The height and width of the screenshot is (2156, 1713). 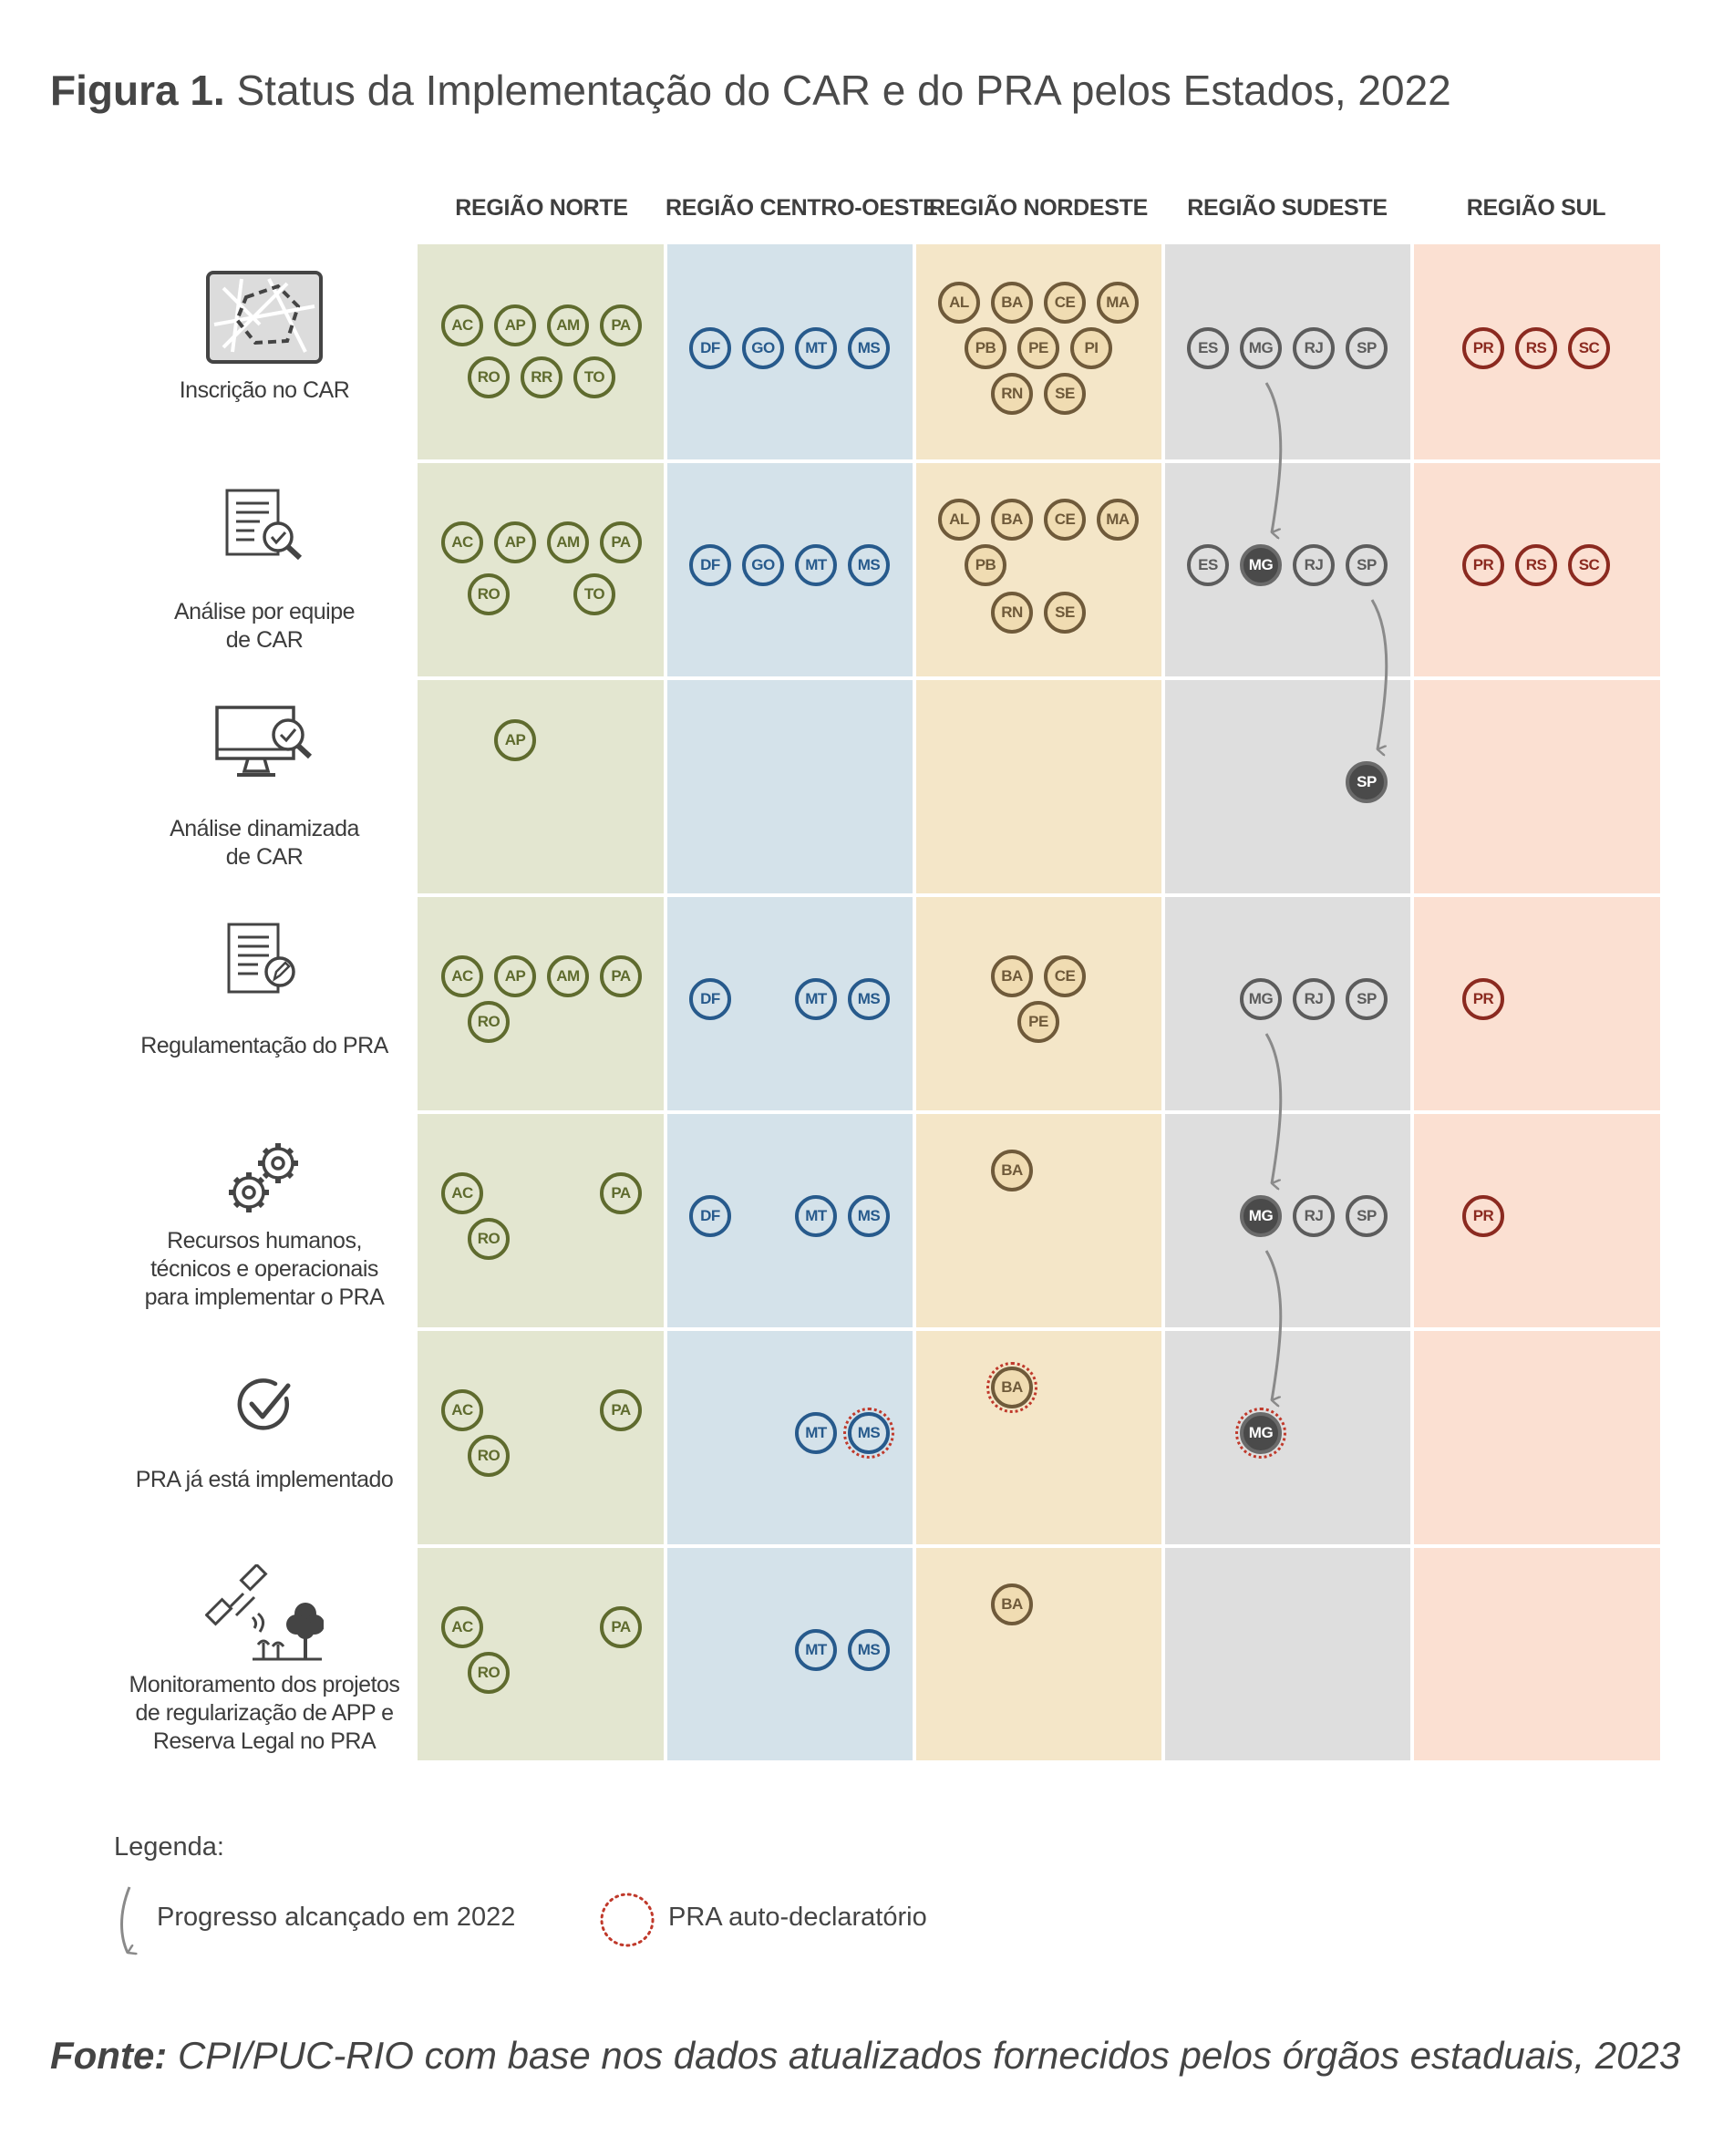 What do you see at coordinates (264, 745) in the screenshot?
I see `computer-search-icon` at bounding box center [264, 745].